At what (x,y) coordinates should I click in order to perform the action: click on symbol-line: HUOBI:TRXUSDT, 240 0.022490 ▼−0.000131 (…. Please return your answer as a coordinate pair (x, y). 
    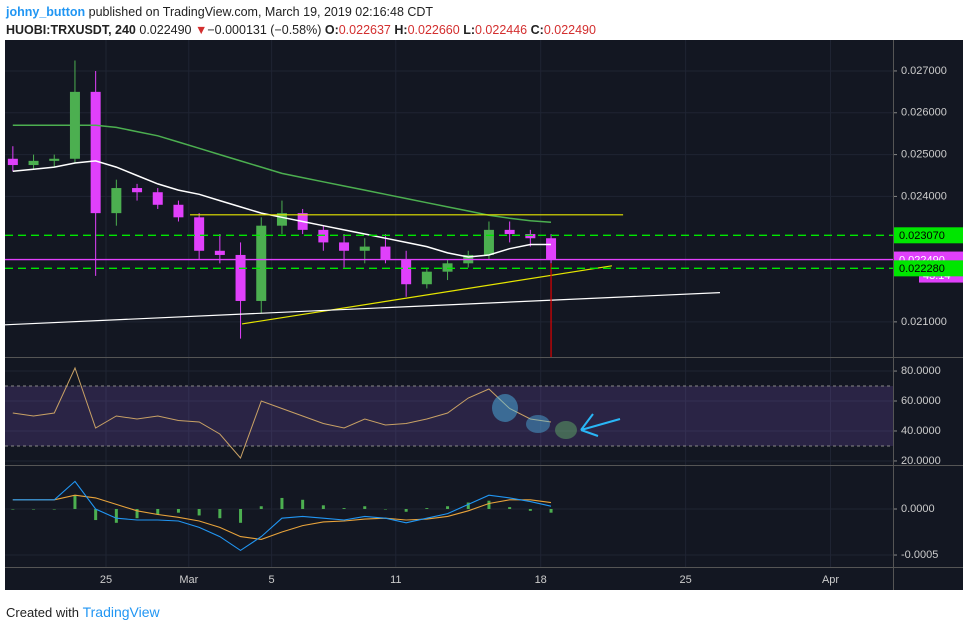
    Looking at the image, I should click on (301, 30).